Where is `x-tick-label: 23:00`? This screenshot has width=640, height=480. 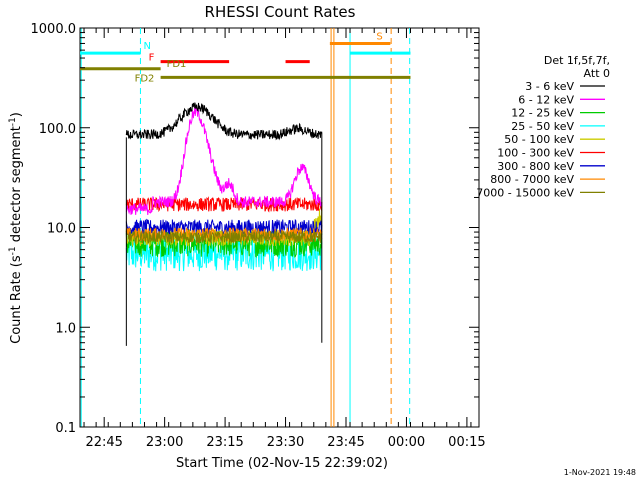 x-tick-label: 23:00 is located at coordinates (164, 442).